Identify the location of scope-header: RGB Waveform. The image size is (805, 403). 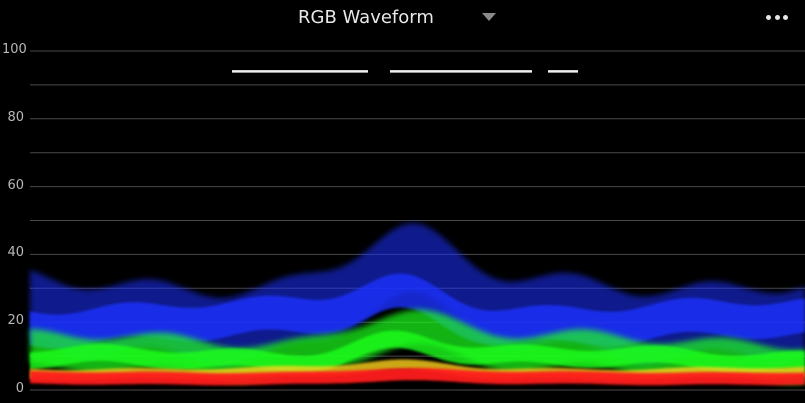
(402, 19).